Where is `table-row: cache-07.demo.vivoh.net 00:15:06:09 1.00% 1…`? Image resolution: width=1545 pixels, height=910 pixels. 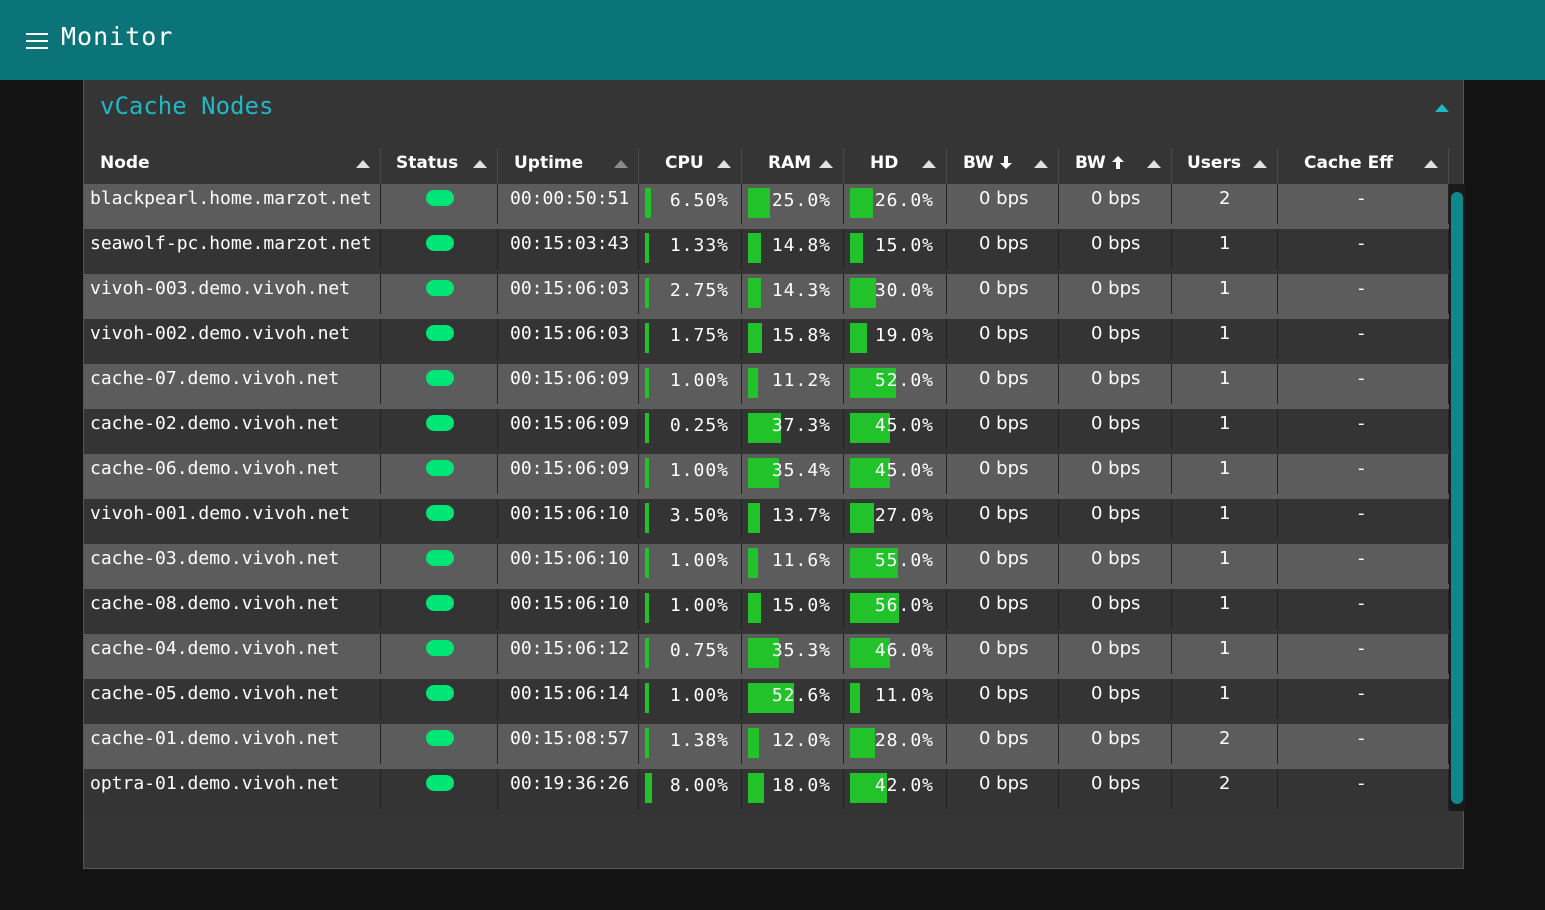
table-row: cache-07.demo.vivoh.net 00:15:06:09 1.00% 1… is located at coordinates (766, 386).